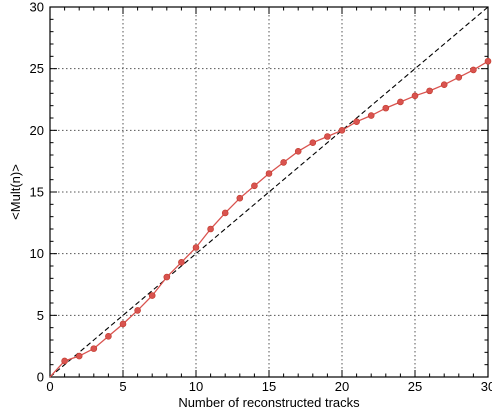  I want to click on x-axis-title: Number of reconstructed tracks, so click(269, 402).